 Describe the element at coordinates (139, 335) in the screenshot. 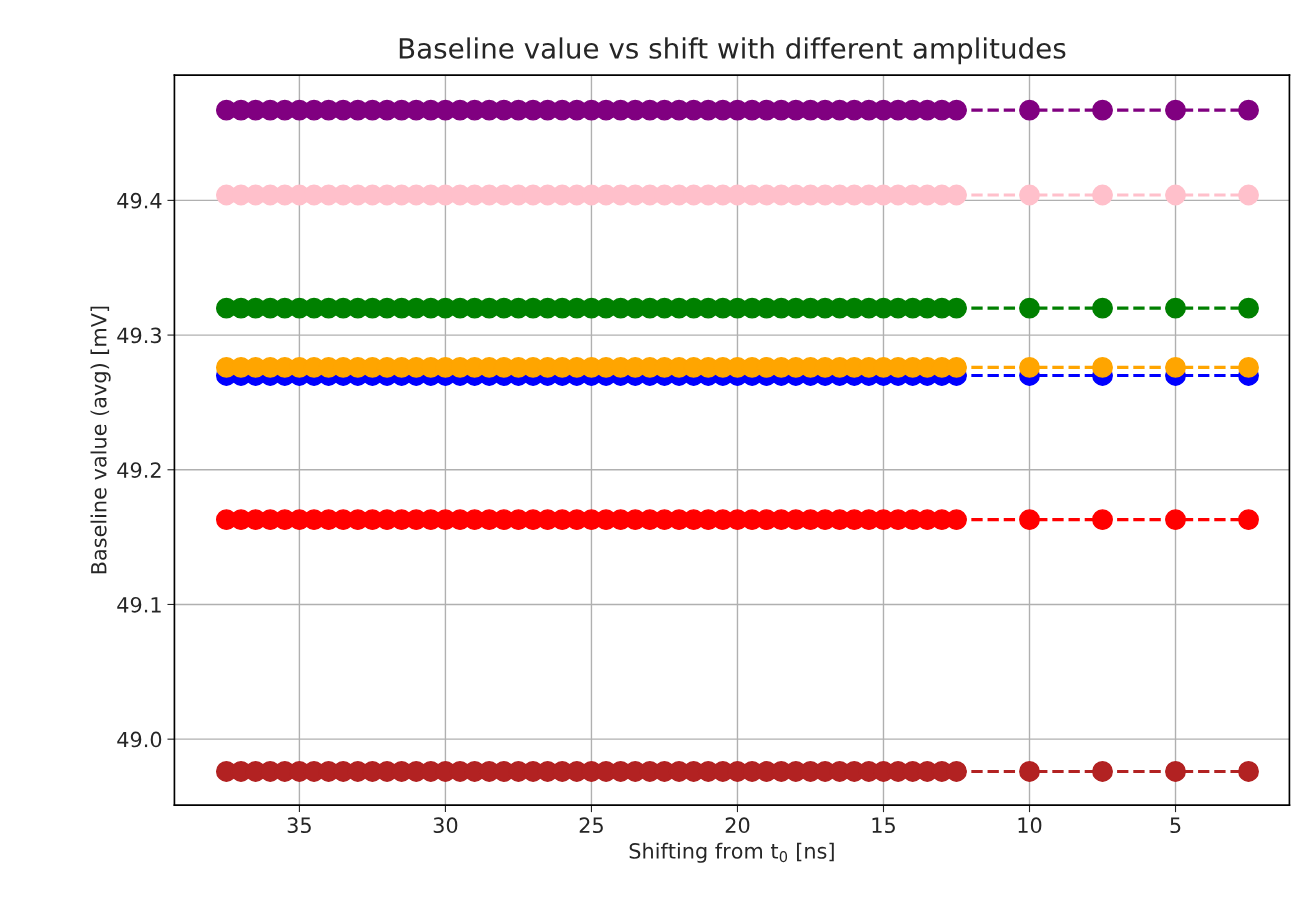

I see `y-tick-label: 49.3` at that location.